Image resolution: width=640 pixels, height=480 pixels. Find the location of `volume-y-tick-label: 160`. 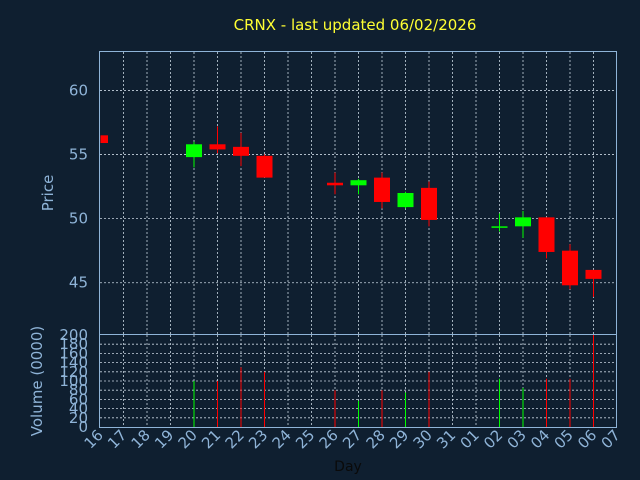

volume-y-tick-label: 160 is located at coordinates (73, 353).